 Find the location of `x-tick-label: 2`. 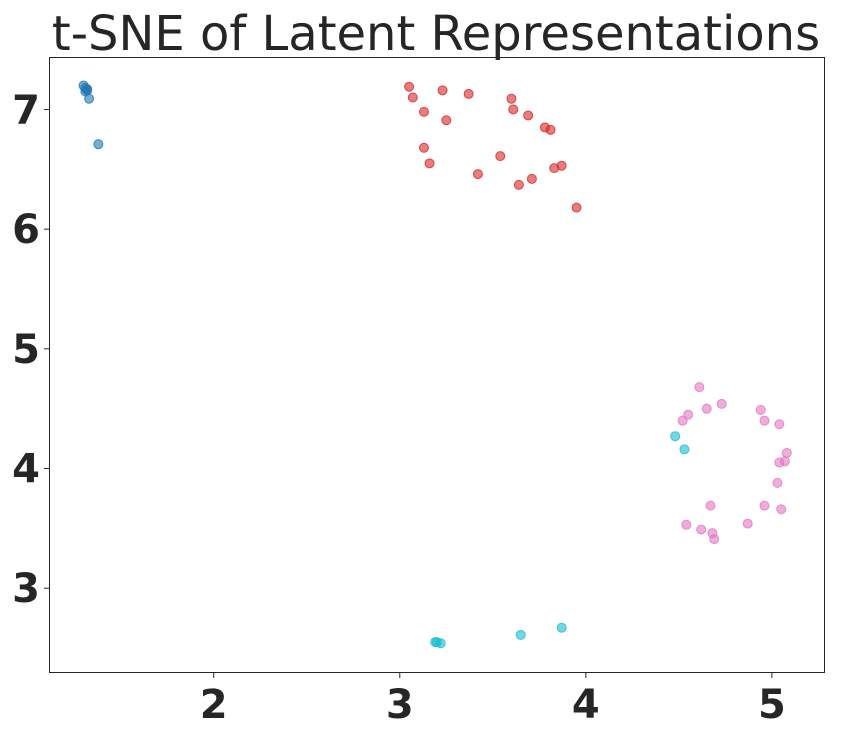

x-tick-label: 2 is located at coordinates (214, 705).